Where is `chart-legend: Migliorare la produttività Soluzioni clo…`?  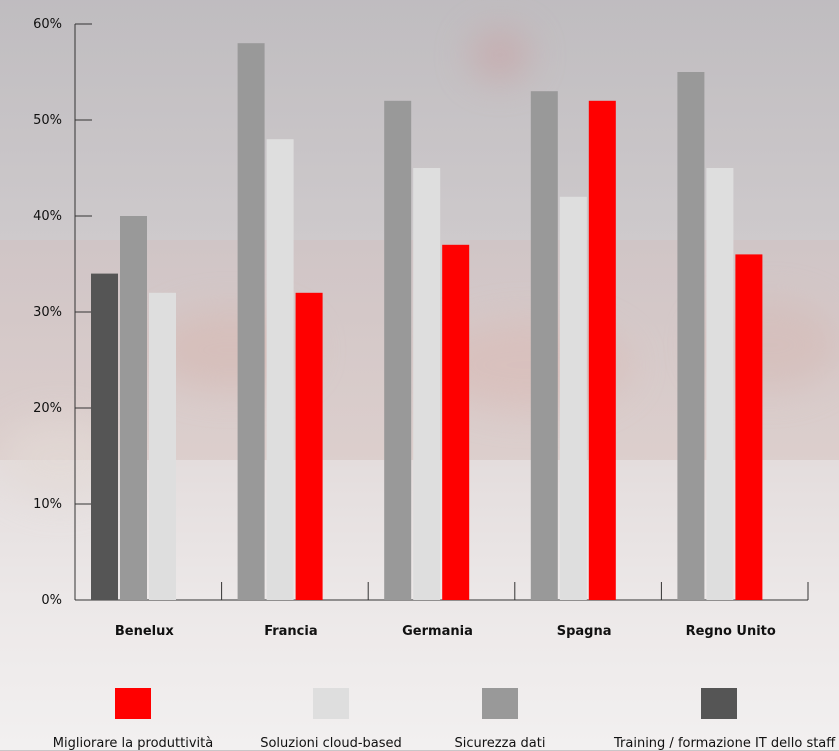 chart-legend: Migliorare la produttività Soluzioni clo… is located at coordinates (419, 719).